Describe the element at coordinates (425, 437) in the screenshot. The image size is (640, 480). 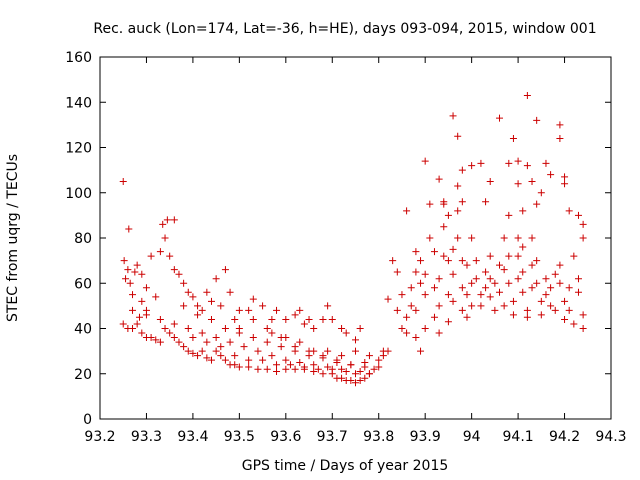
I see `x-tick-label: 93.9` at that location.